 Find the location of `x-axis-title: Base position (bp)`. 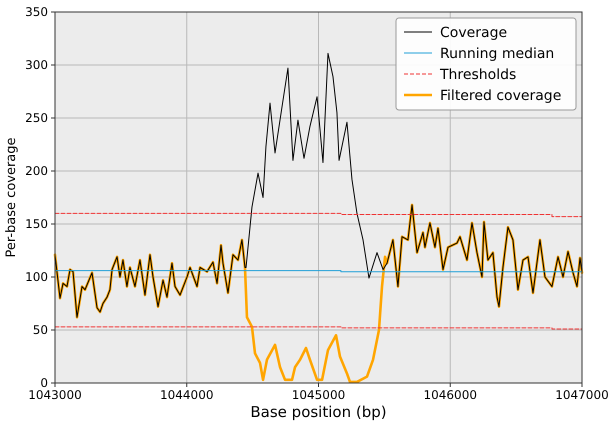

x-axis-title: Base position (bp) is located at coordinates (318, 412).